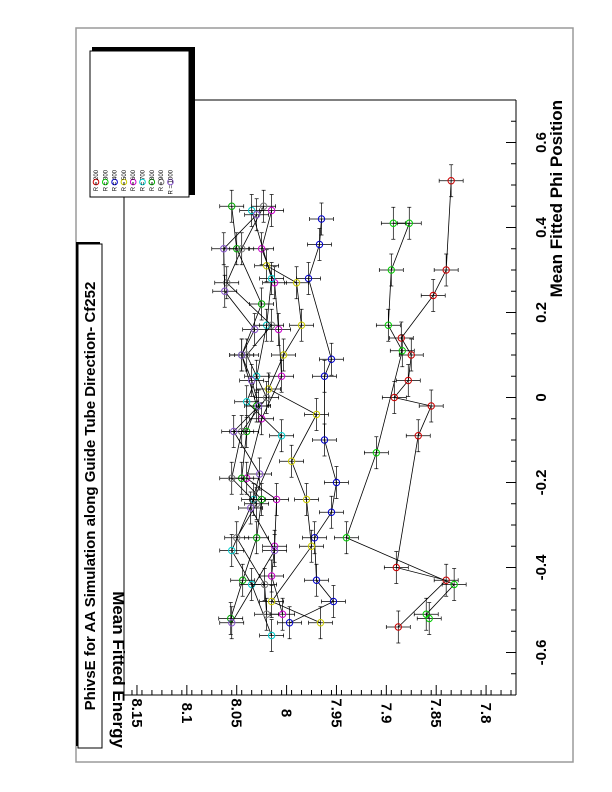  Describe the element at coordinates (236, 712) in the screenshot. I see `y-tick-label: 8.05` at that location.